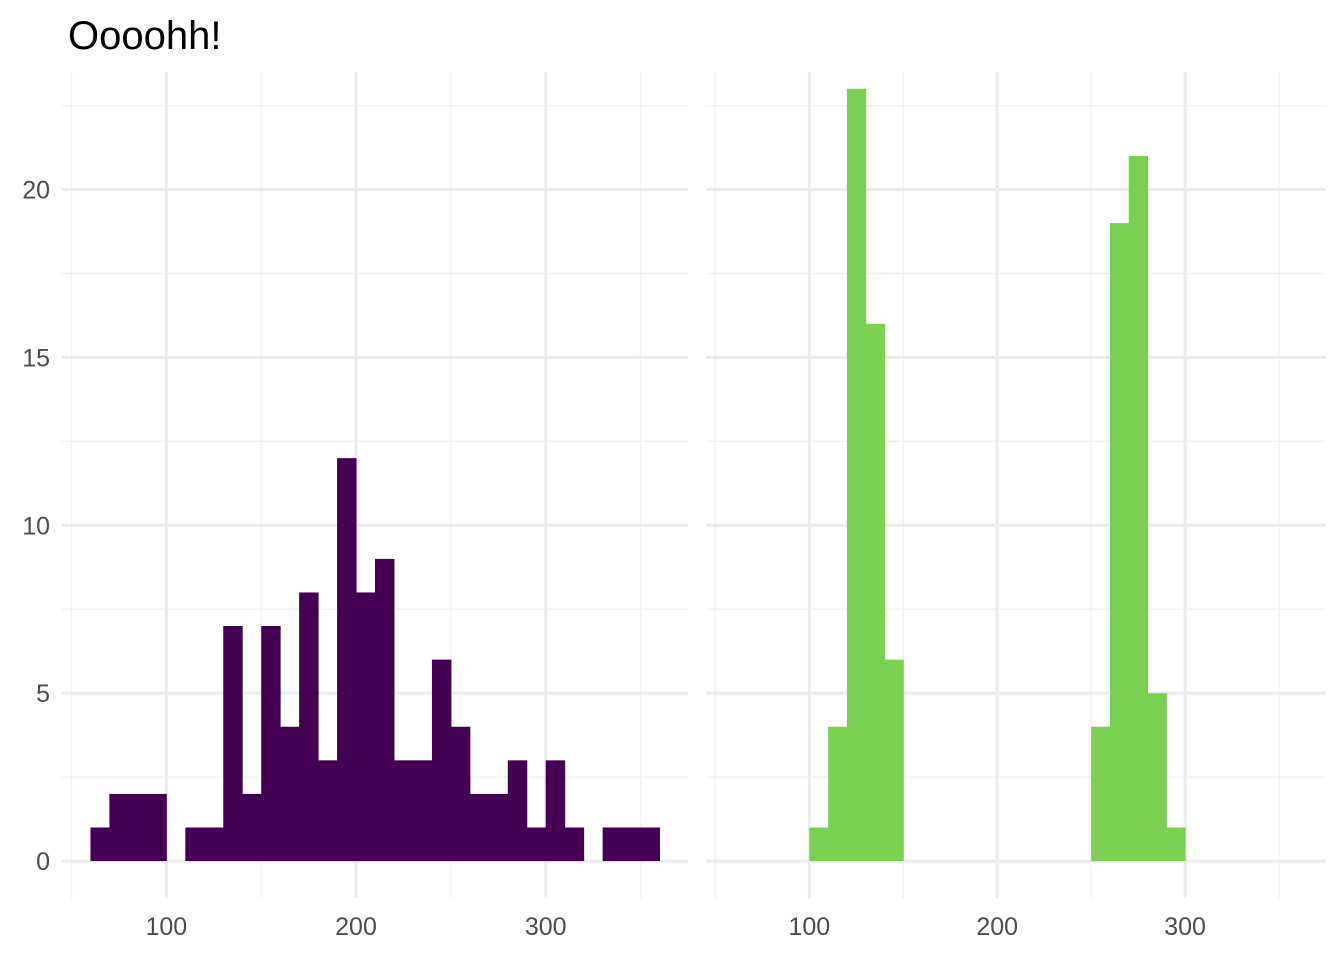 Image resolution: width=1344 pixels, height=960 pixels. Describe the element at coordinates (36, 358) in the screenshot. I see `y-tick-label: 15` at that location.